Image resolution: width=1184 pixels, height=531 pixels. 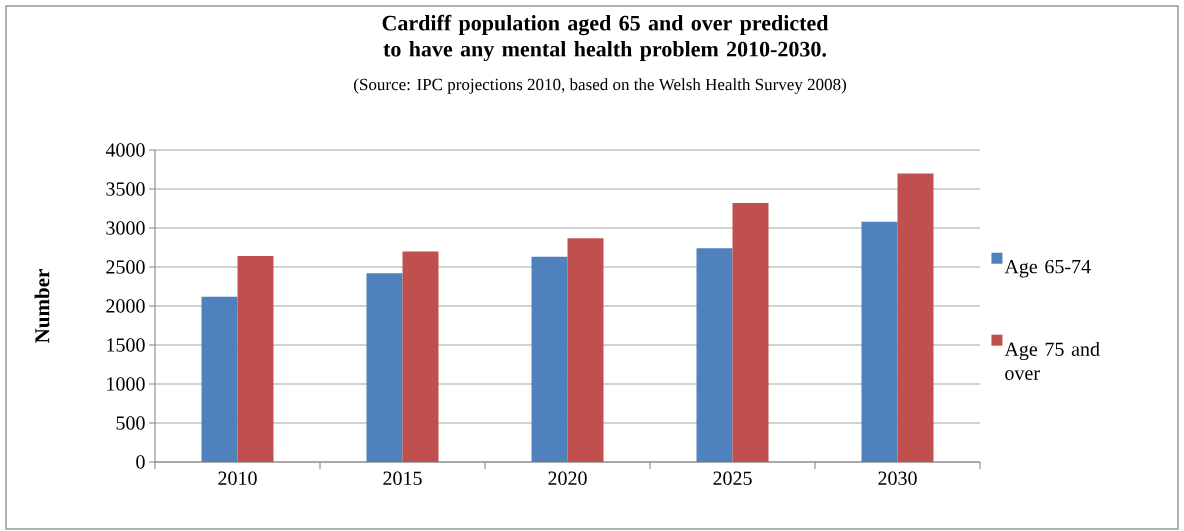 I want to click on y-tick-label: 3500, so click(x=125, y=189).